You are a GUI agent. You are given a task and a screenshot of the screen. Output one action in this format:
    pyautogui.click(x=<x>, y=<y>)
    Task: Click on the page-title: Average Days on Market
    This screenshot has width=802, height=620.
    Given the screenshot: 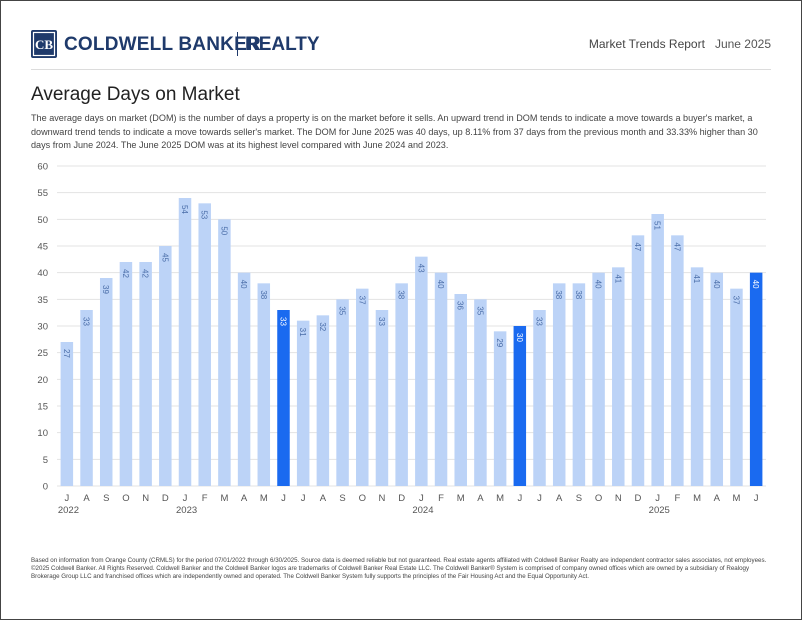 What is the action you would take?
    pyautogui.click(x=135, y=94)
    